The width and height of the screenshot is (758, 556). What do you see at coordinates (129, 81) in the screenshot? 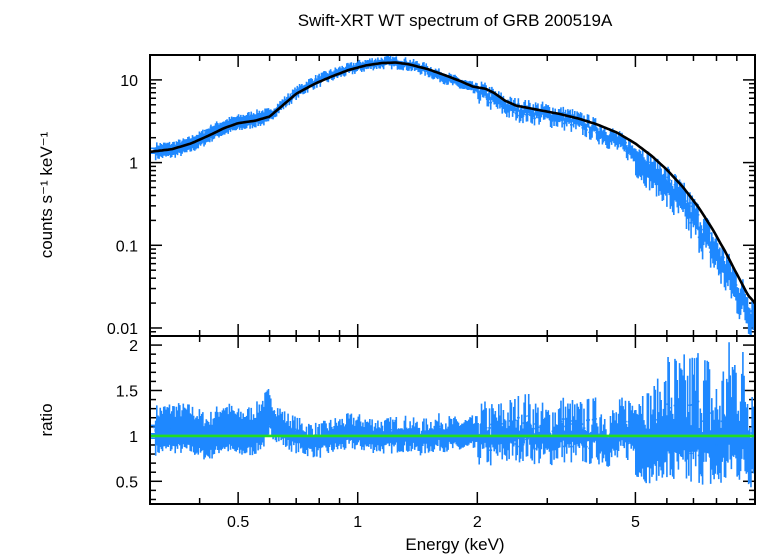
I see `spectrum-y-tick-label: 10` at bounding box center [129, 81].